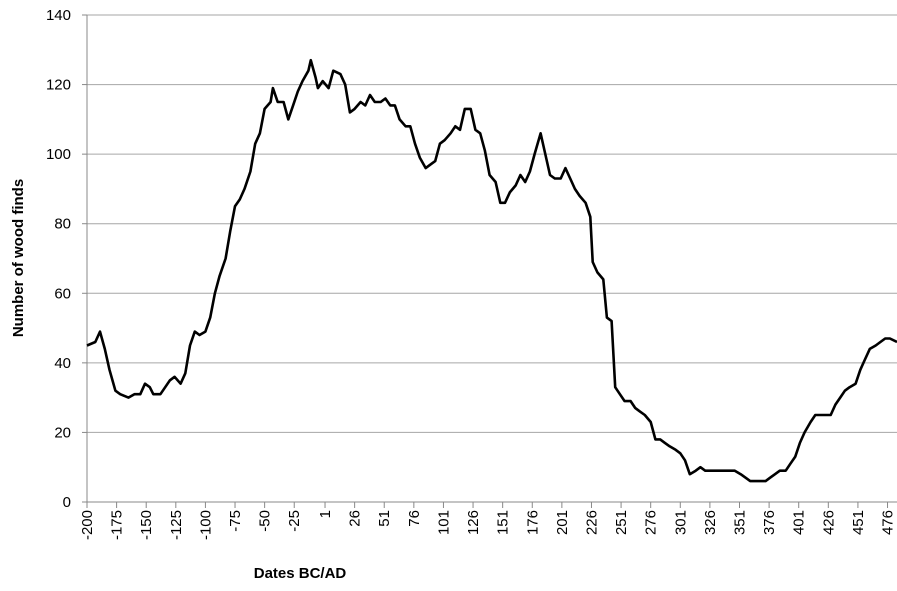  Describe the element at coordinates (235, 521) in the screenshot. I see `x-tick-label: -75` at that location.